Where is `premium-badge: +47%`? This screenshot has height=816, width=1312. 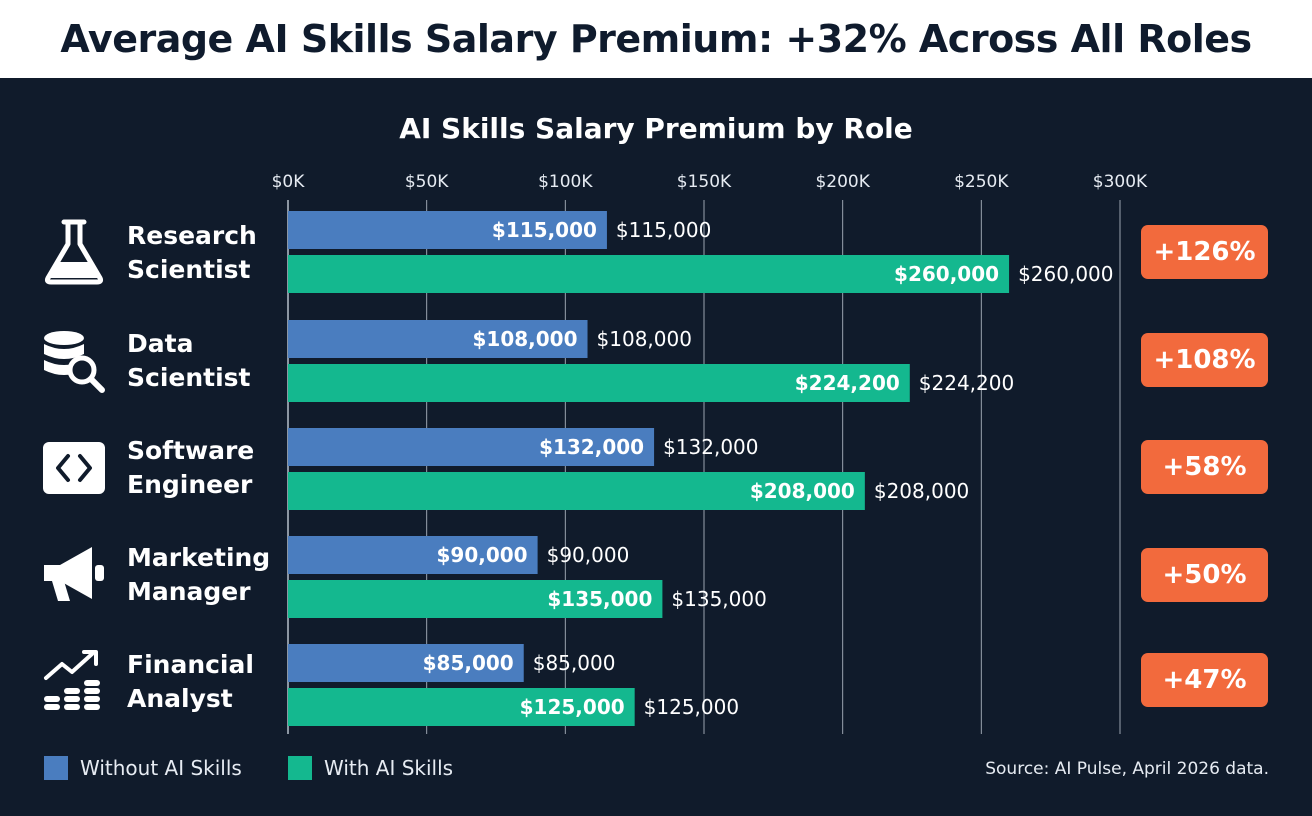 premium-badge: +47% is located at coordinates (1204, 680).